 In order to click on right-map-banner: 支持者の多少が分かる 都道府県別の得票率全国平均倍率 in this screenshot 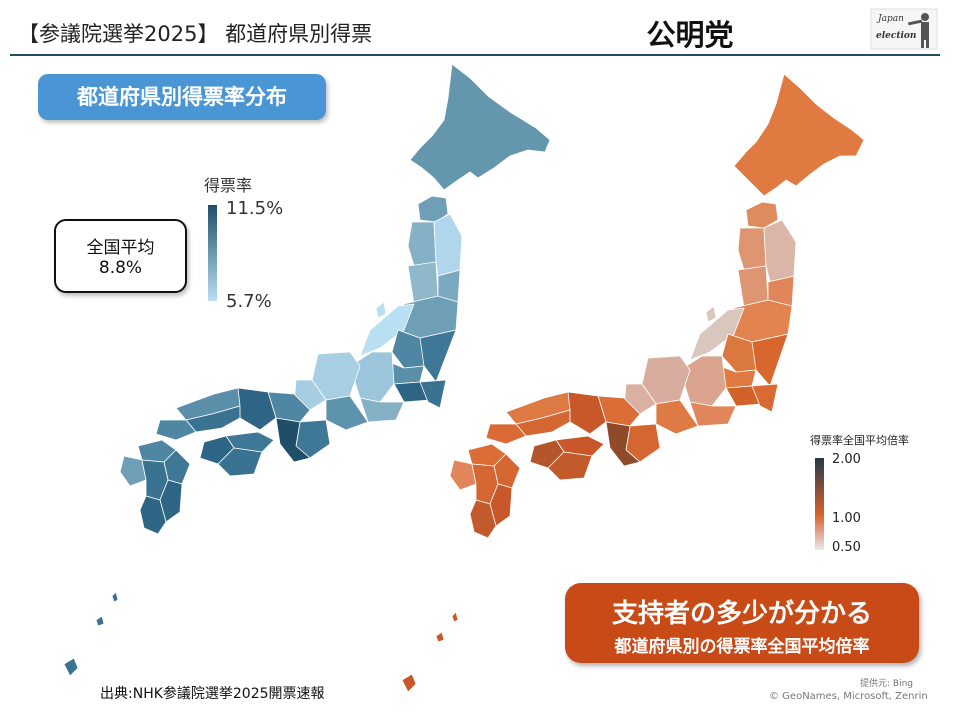, I will do `click(742, 623)`.